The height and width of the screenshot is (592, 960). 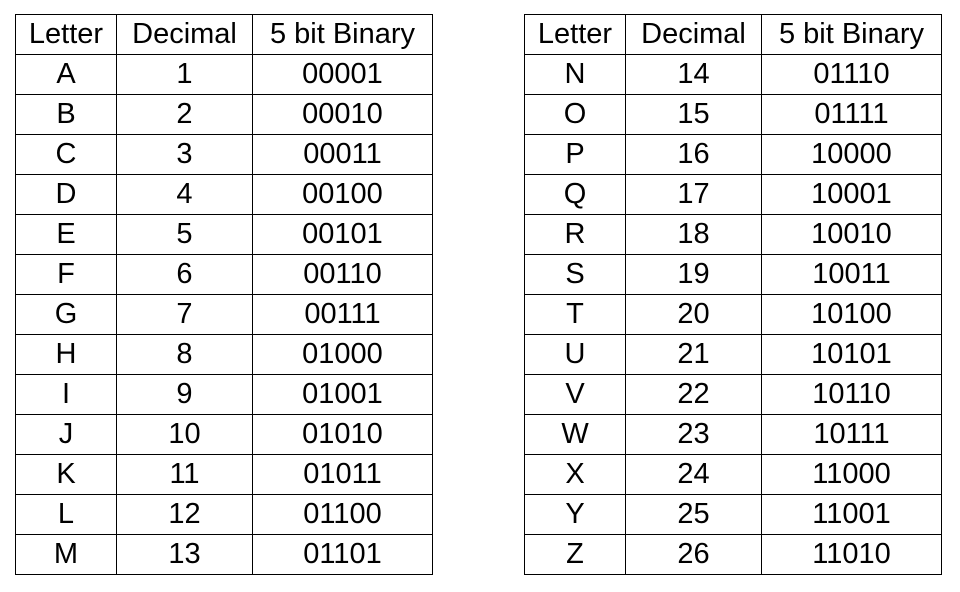 I want to click on binary-cell: 11001, so click(x=851, y=514).